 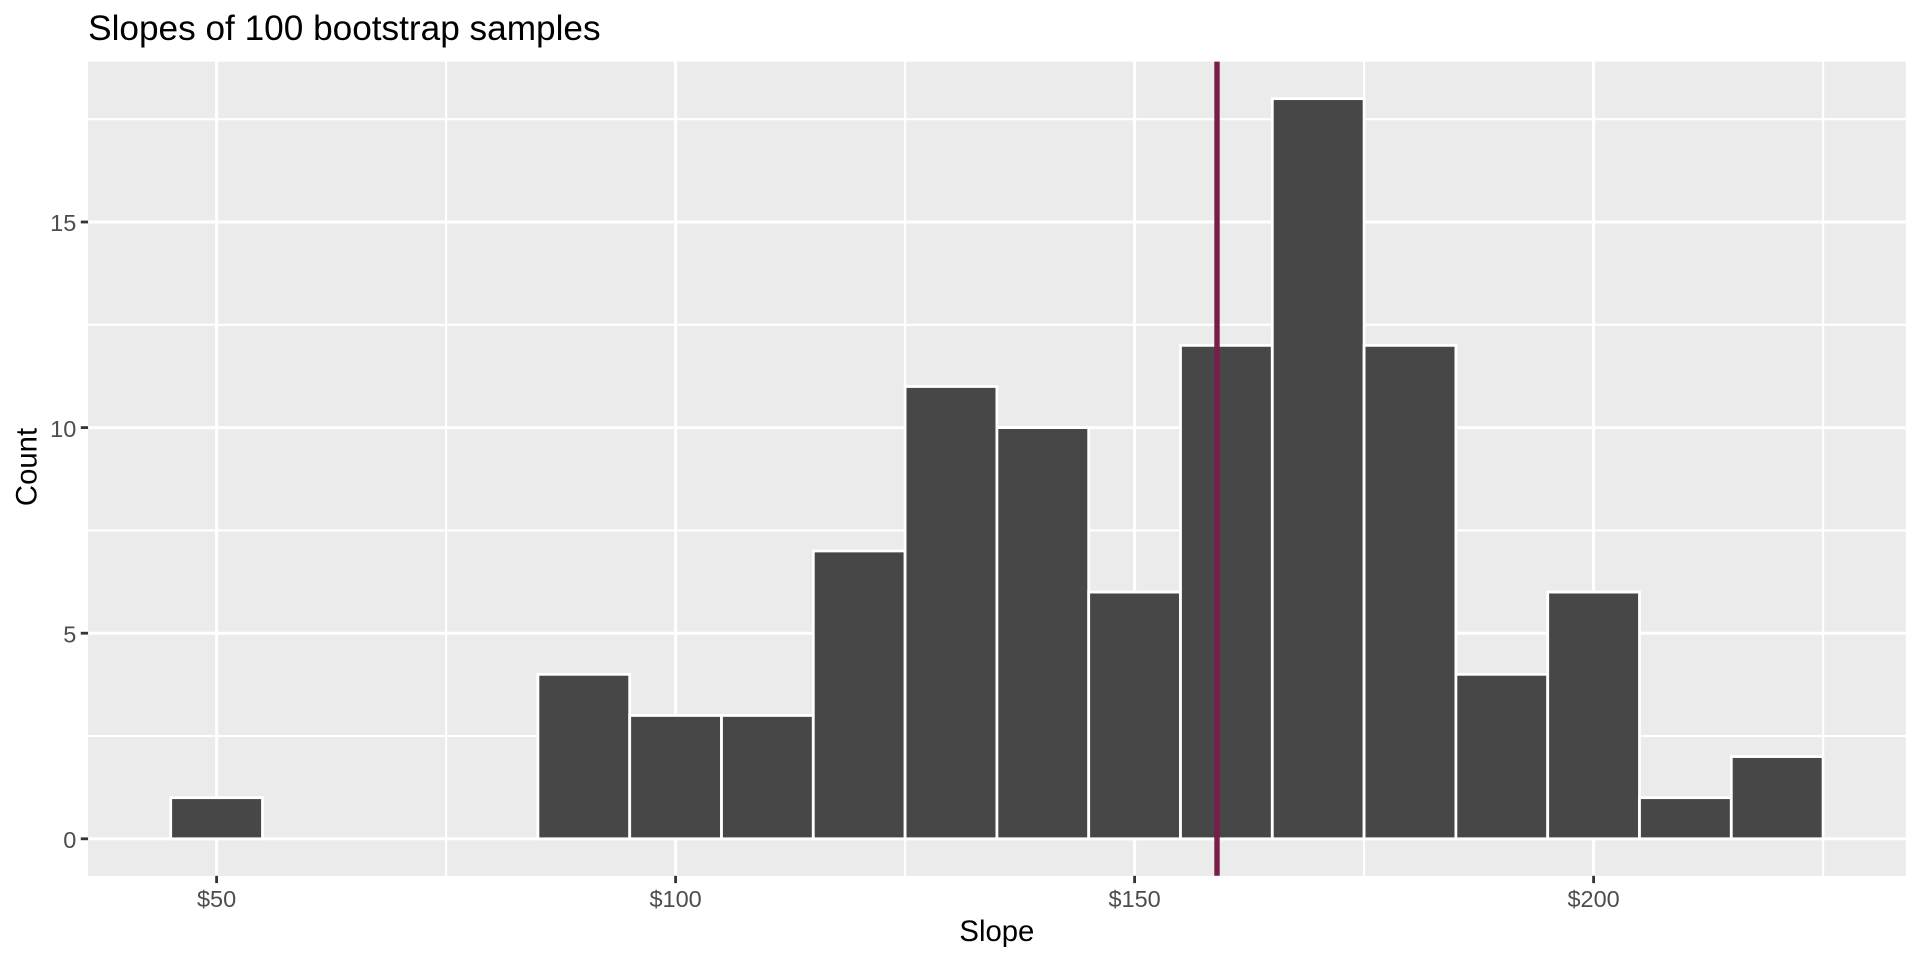 What do you see at coordinates (27, 467) in the screenshot?
I see `svg-text: Count` at bounding box center [27, 467].